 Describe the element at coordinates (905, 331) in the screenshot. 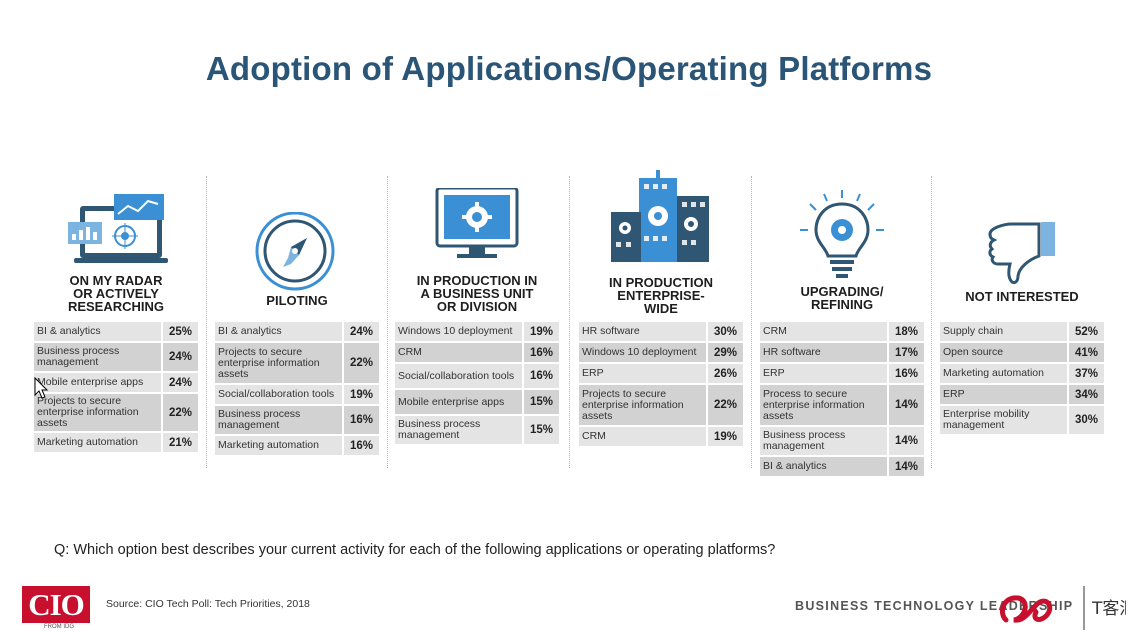

I see `row-value: 18%` at that location.